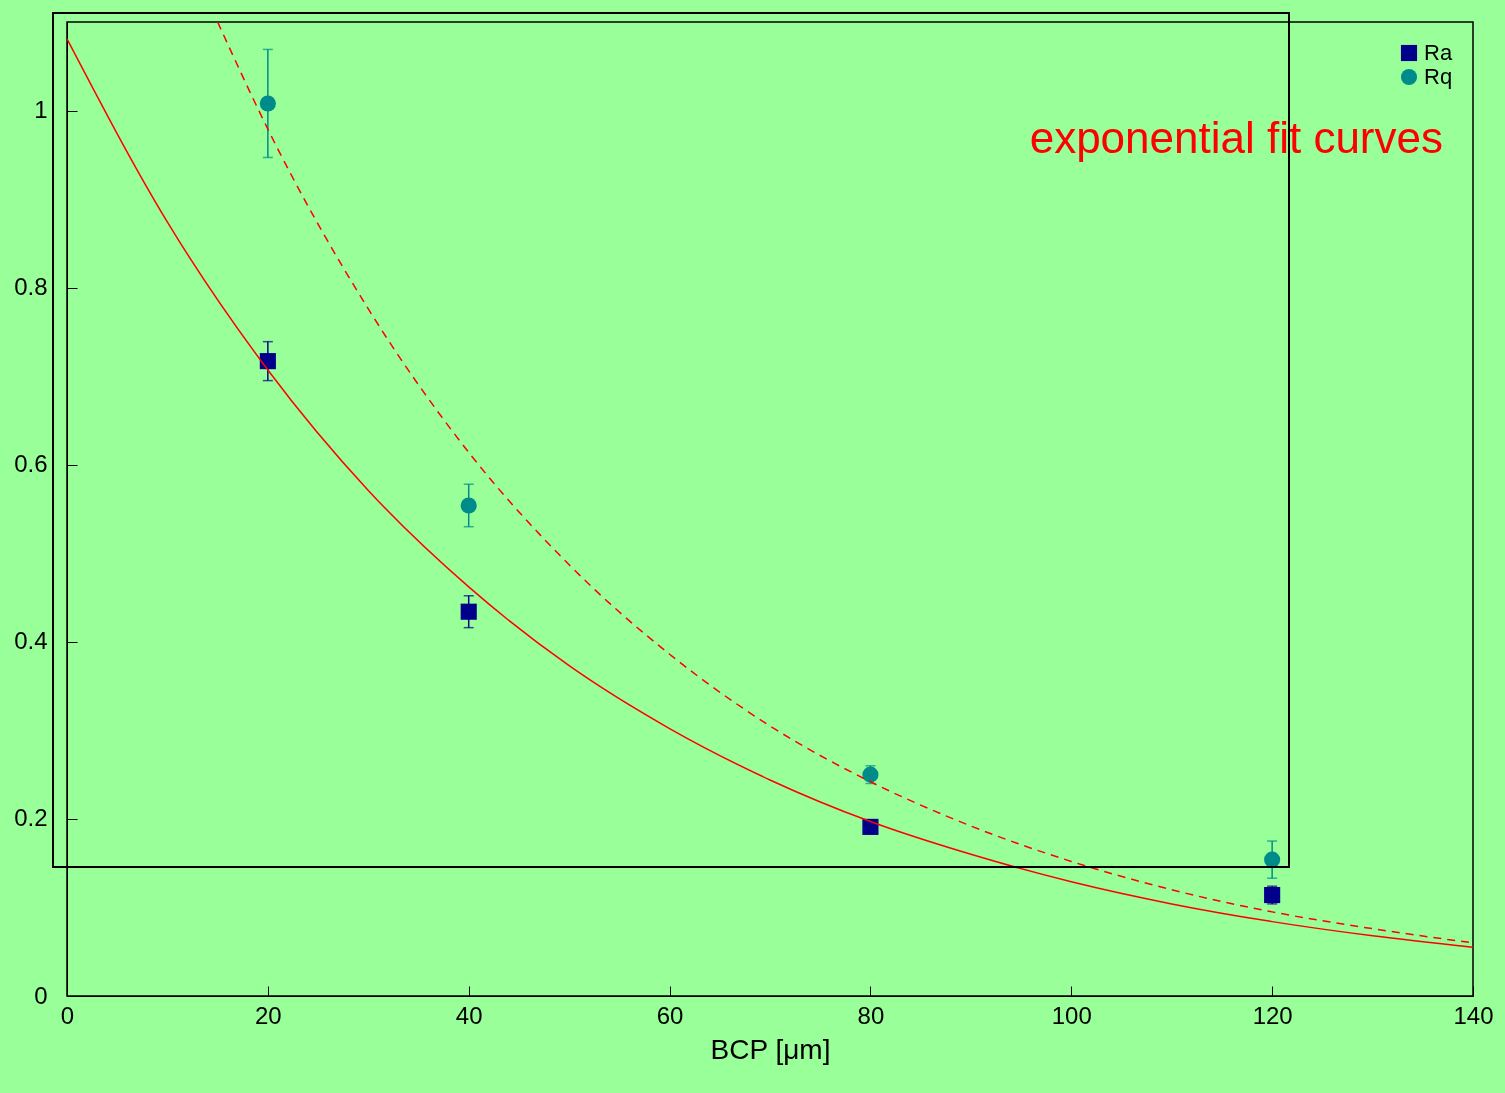 This screenshot has width=1505, height=1093. What do you see at coordinates (670, 1015) in the screenshot?
I see `x-tick-label: 60` at bounding box center [670, 1015].